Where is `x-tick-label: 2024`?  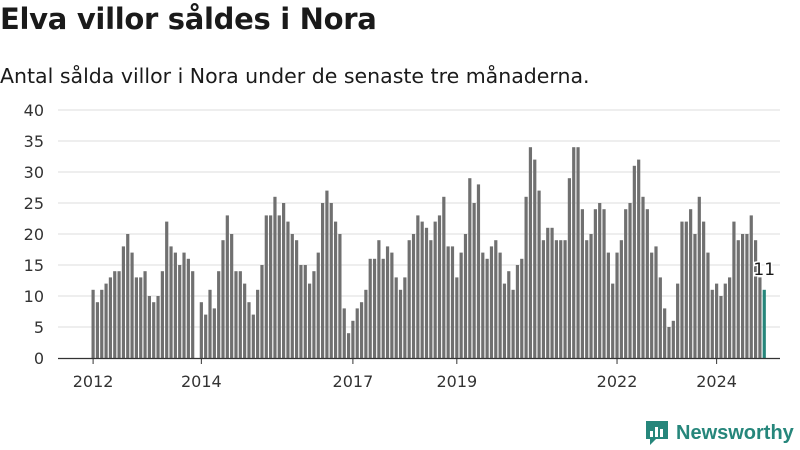
x-tick-label: 2024 is located at coordinates (716, 381).